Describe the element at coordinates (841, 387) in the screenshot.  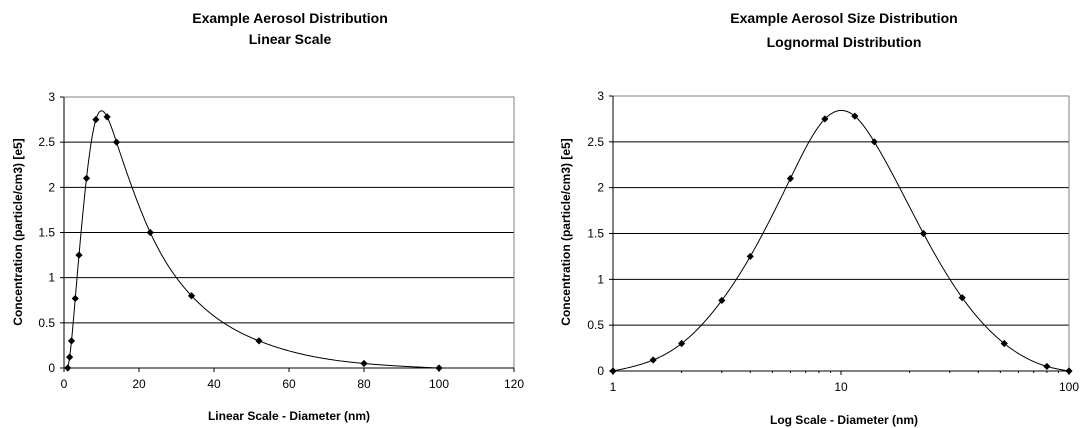
I see `log-x-tick-label: 10` at that location.